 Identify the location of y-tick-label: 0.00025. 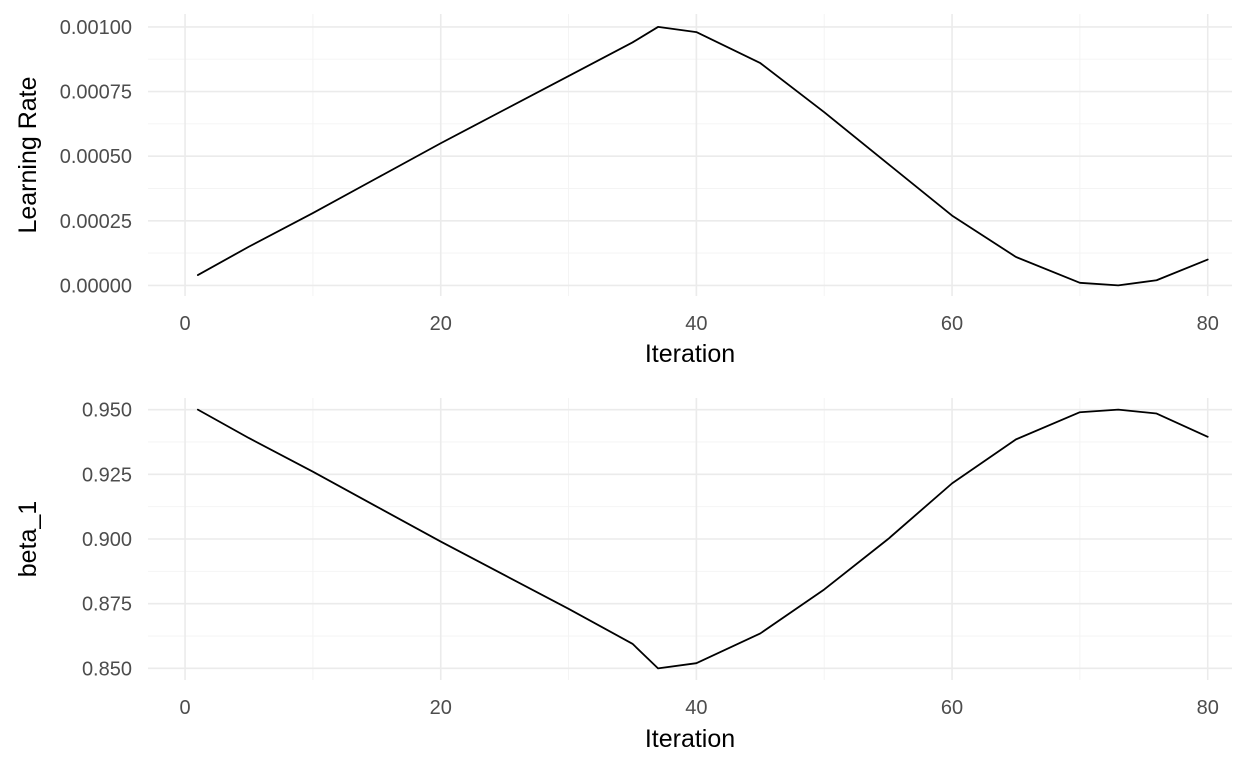
(96, 222).